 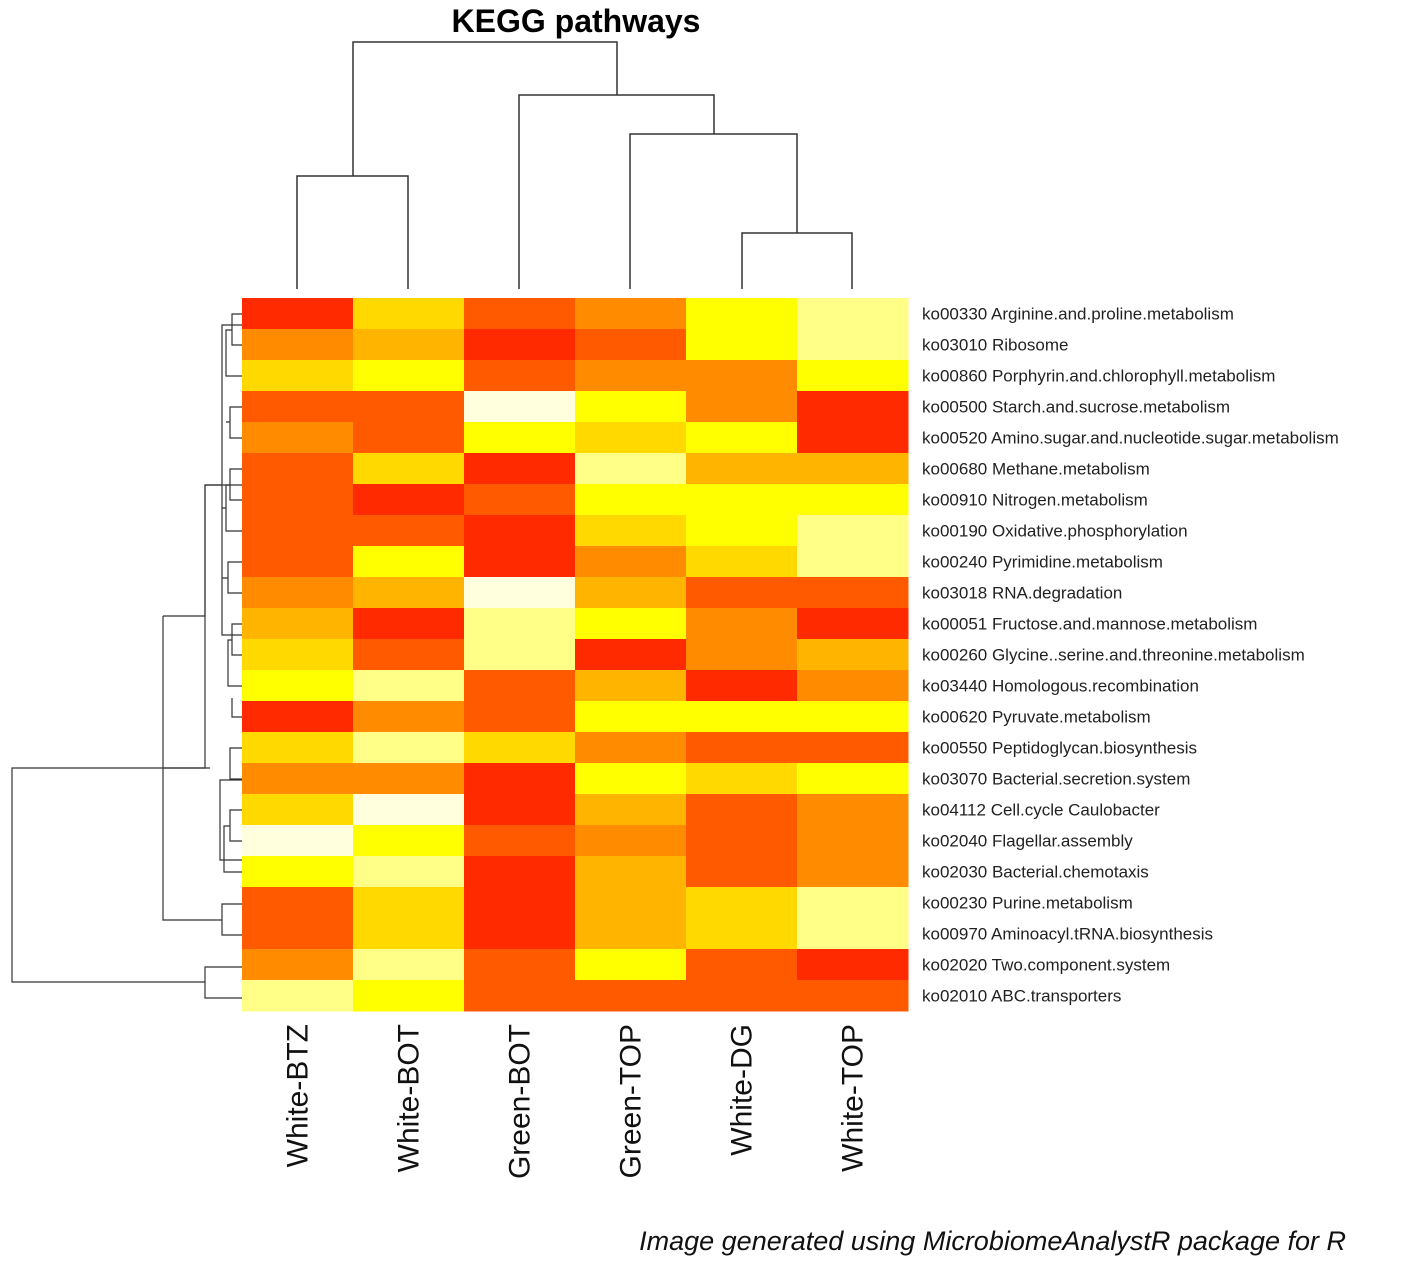 What do you see at coordinates (223, 982) in the screenshot?
I see `row-dendro-twocomp-abc` at bounding box center [223, 982].